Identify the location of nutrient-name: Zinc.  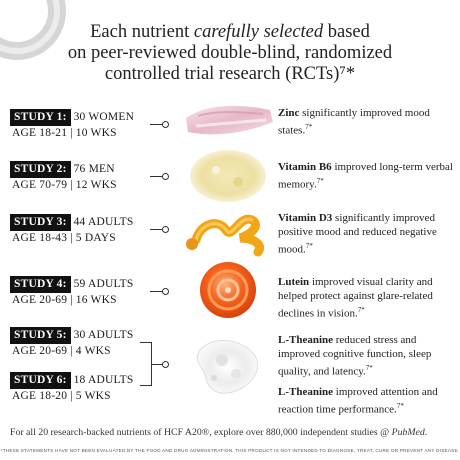
(289, 113).